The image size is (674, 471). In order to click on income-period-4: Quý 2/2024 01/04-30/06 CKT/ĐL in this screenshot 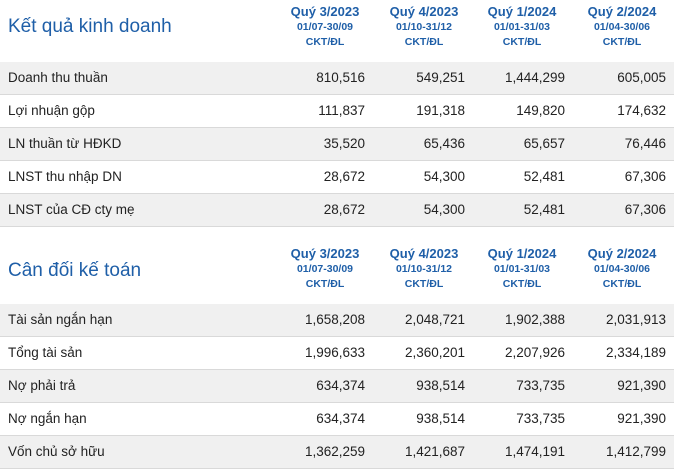, I will do `click(622, 27)`.